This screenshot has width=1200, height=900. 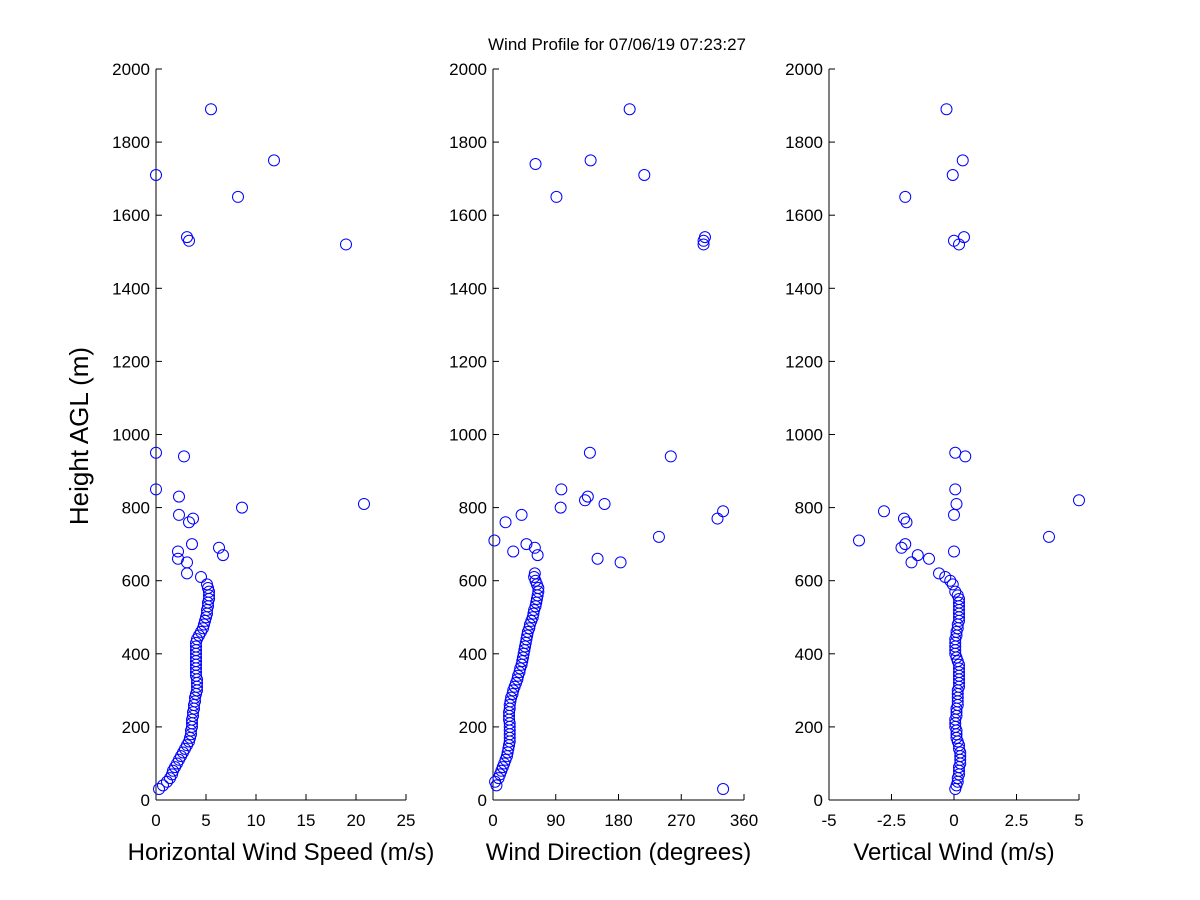 What do you see at coordinates (131, 69) in the screenshot?
I see `speed-y-tick-label: 2000` at bounding box center [131, 69].